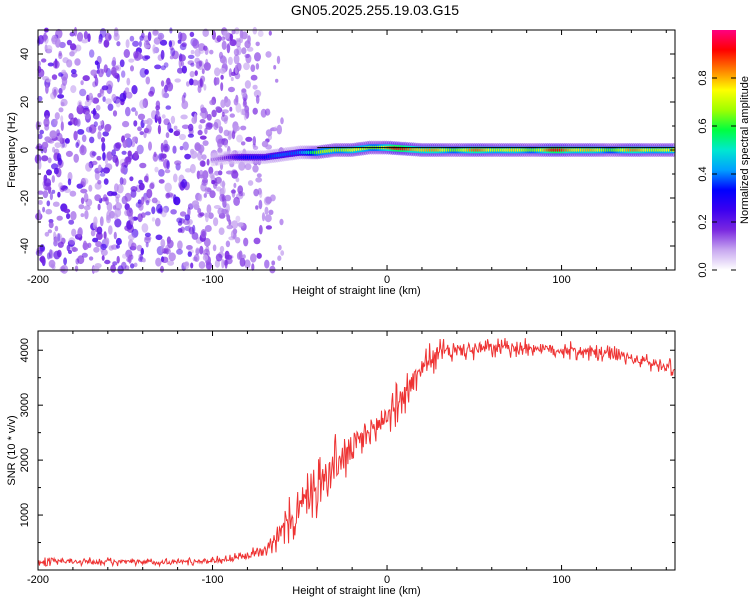  Describe the element at coordinates (25, 460) in the screenshot. I see `y-tick-label: 2000` at that location.